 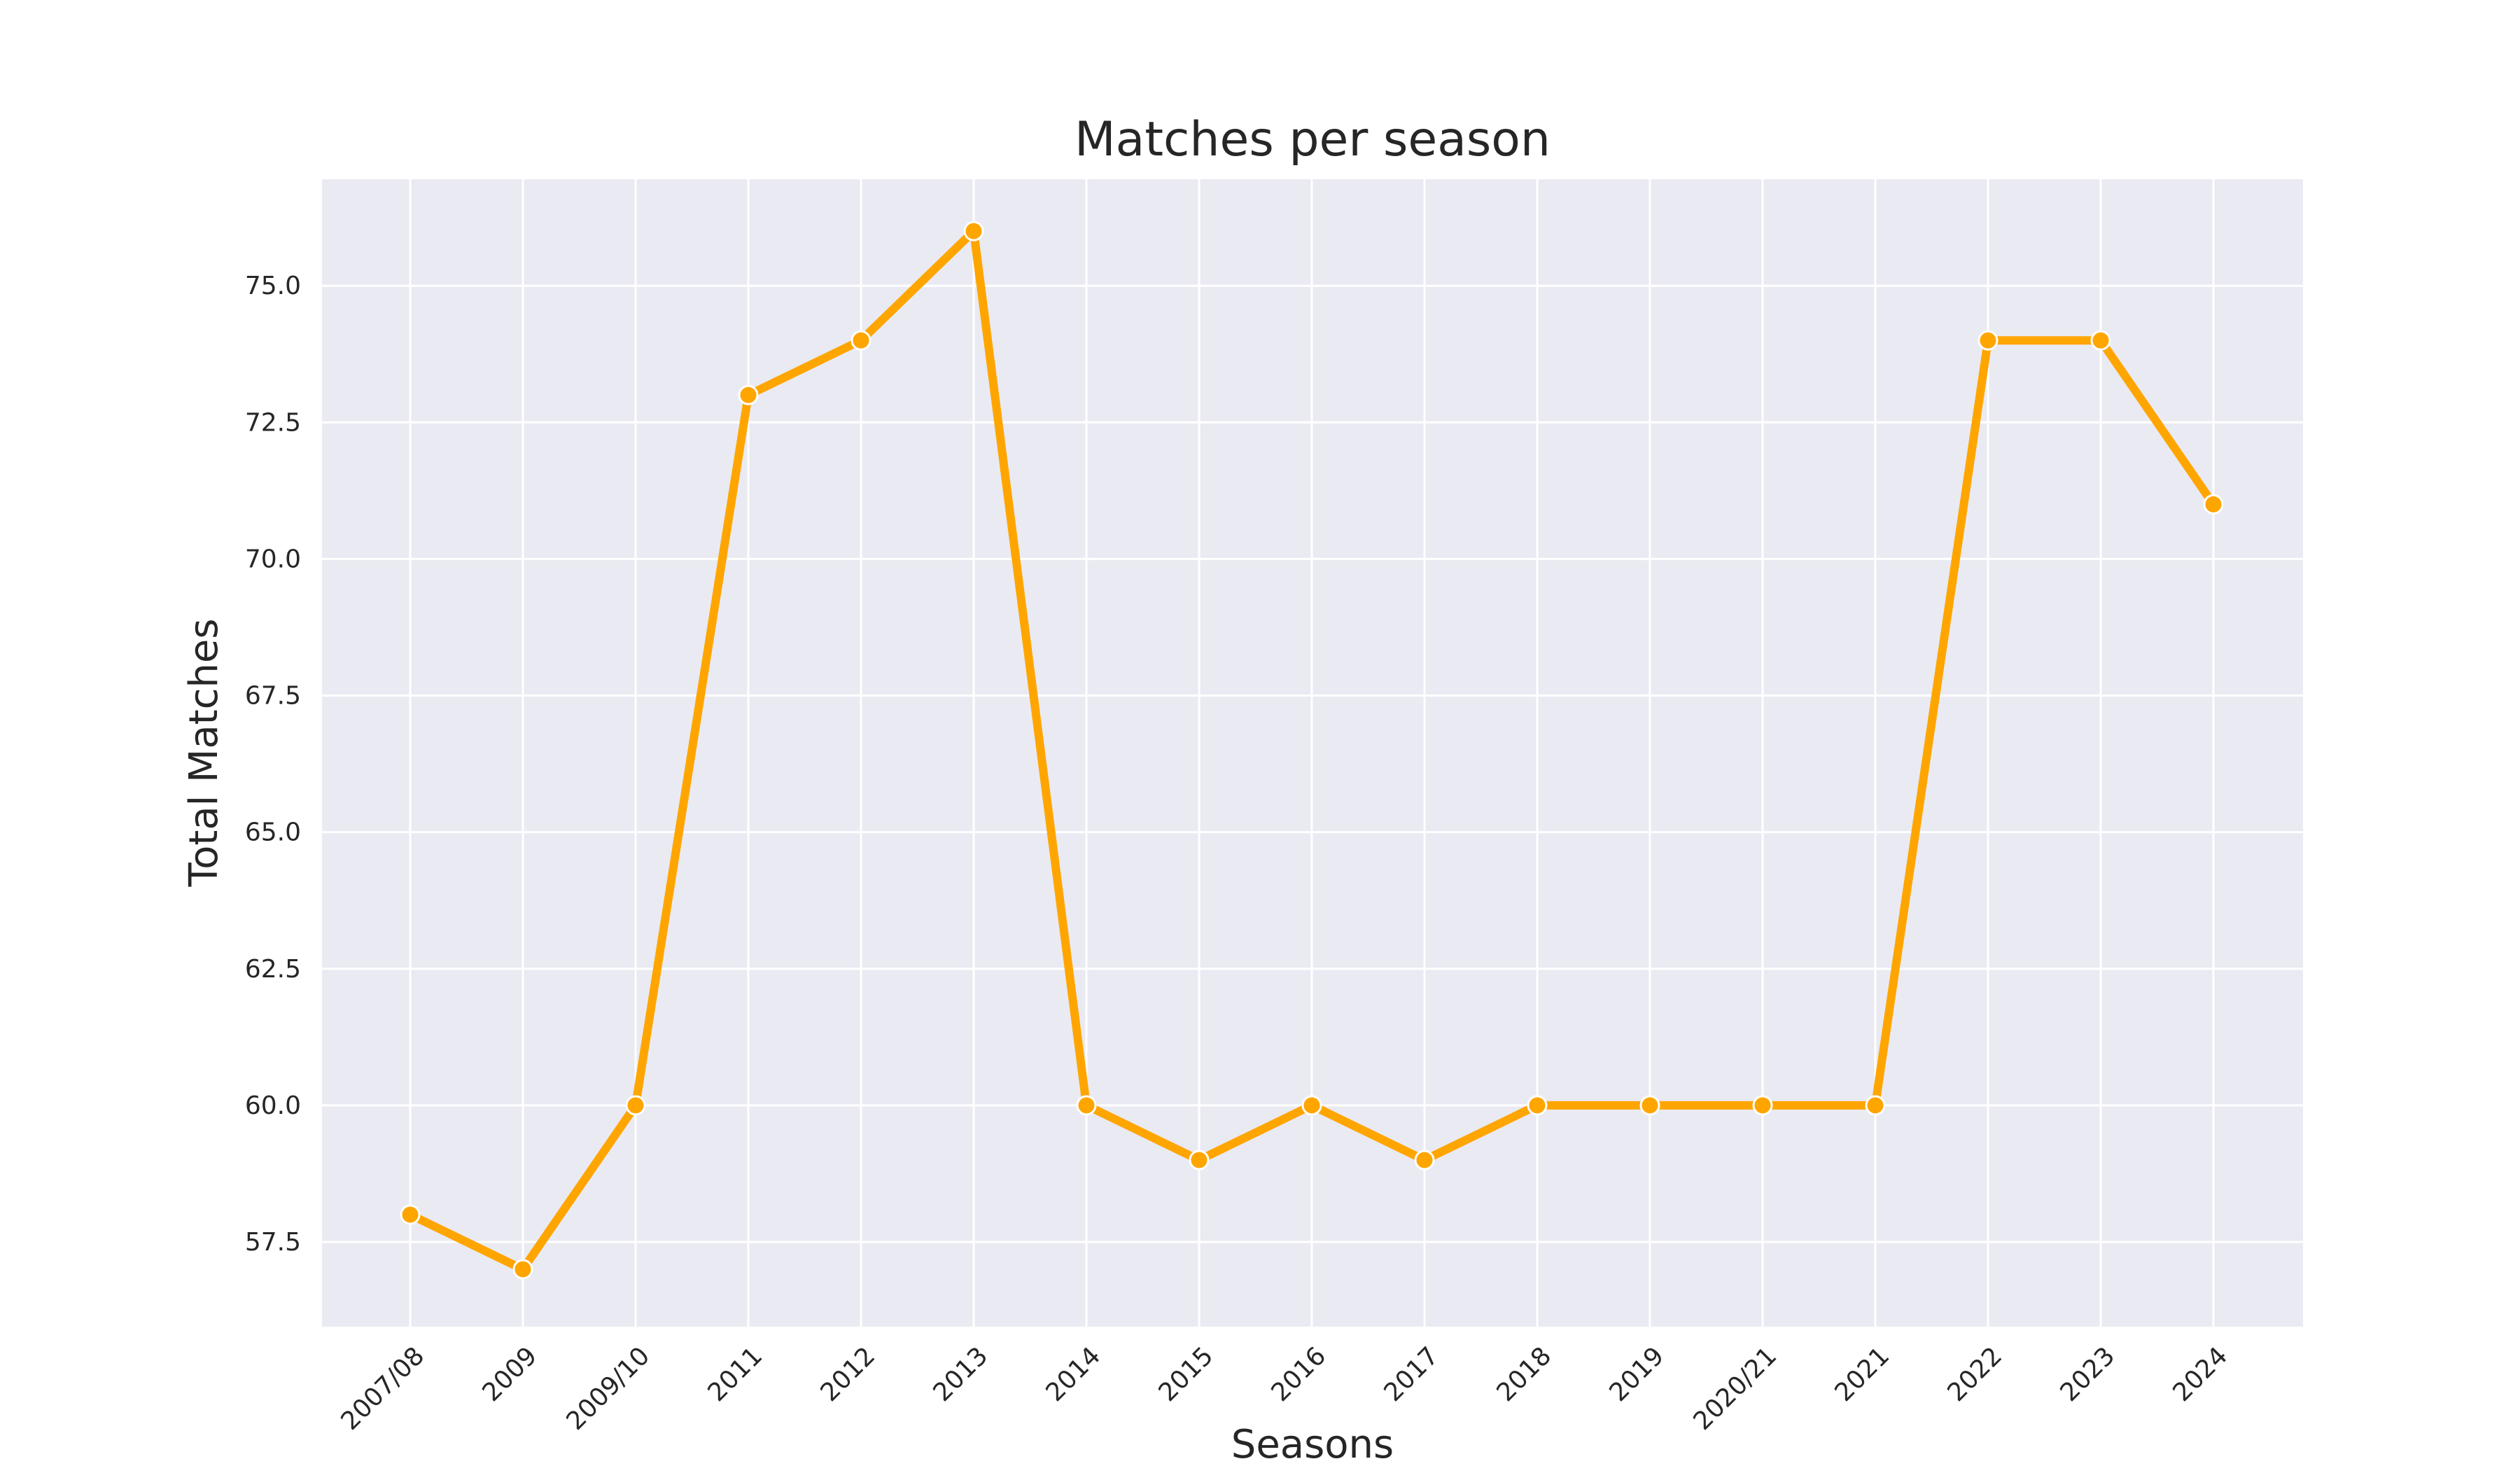 What do you see at coordinates (1875, 1105) in the screenshot?
I see `data-point-2021` at bounding box center [1875, 1105].